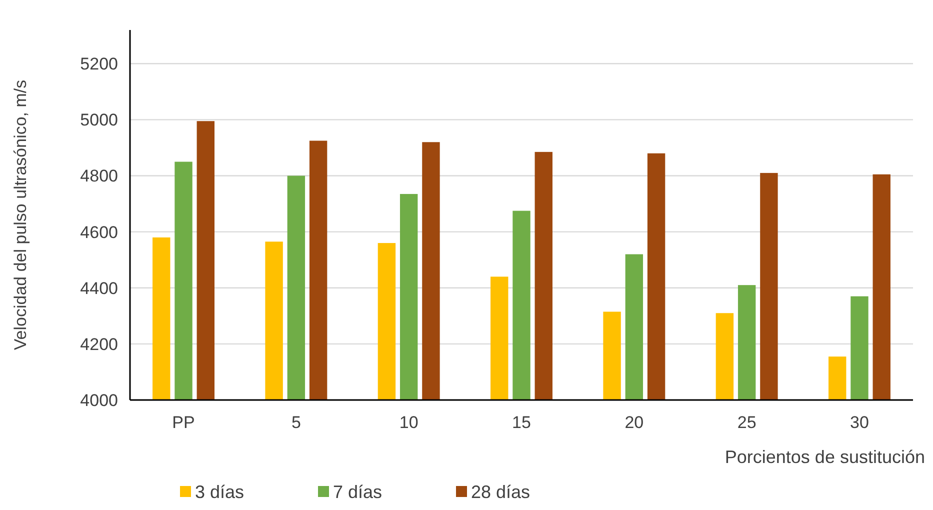 The width and height of the screenshot is (933, 510). Describe the element at coordinates (357, 492) in the screenshot. I see `legend-label: 7 días` at that location.